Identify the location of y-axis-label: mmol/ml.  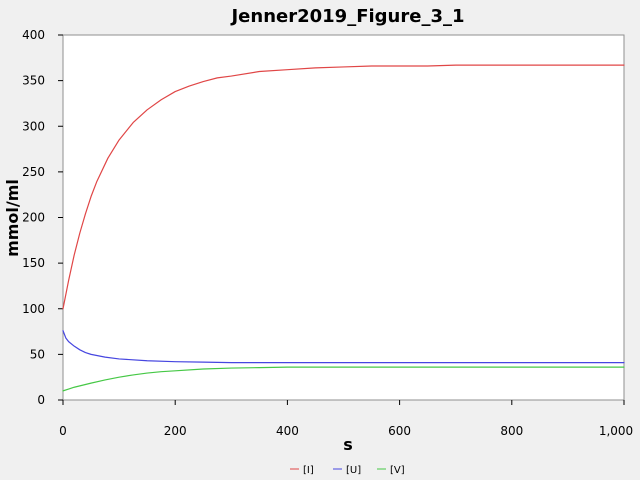
(12, 218).